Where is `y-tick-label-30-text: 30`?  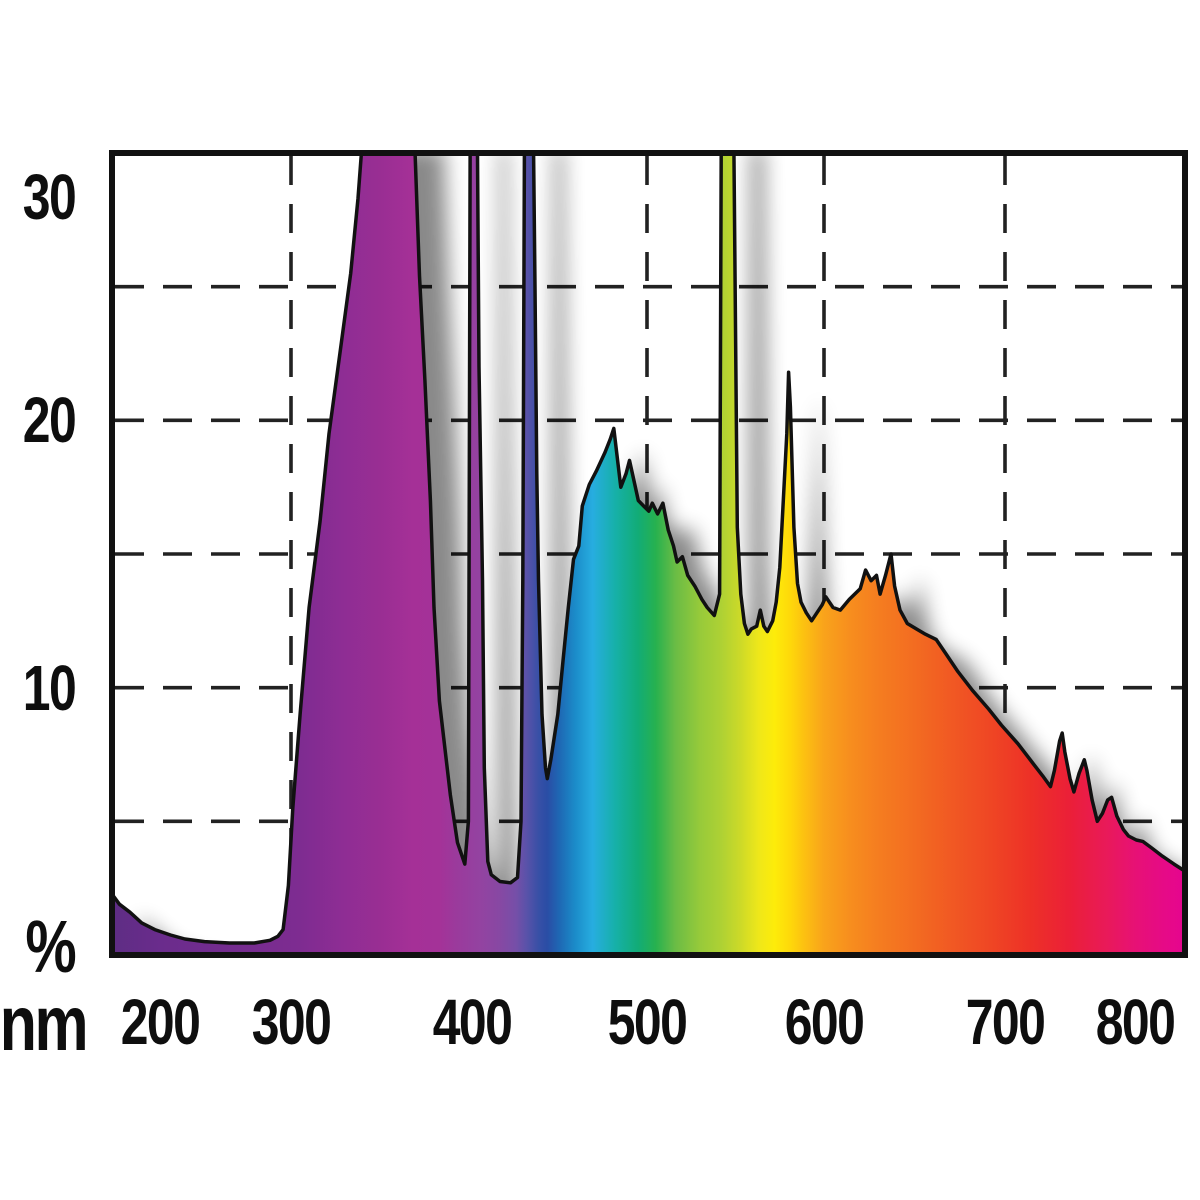
y-tick-label-30-text: 30 is located at coordinates (49, 197).